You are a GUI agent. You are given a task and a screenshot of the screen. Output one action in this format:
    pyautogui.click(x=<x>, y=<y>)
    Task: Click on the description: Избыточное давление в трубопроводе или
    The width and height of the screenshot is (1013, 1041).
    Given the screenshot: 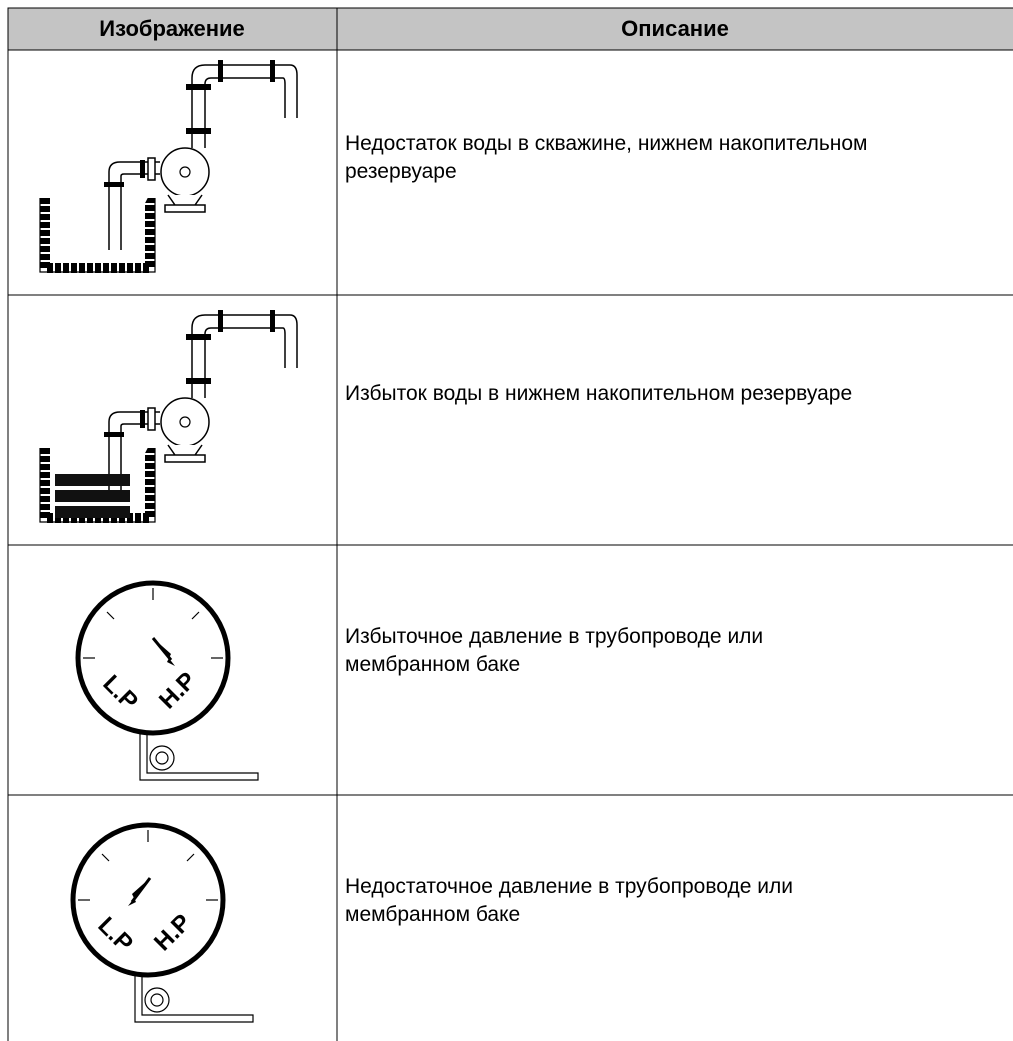 What is the action you would take?
    pyautogui.click(x=554, y=636)
    